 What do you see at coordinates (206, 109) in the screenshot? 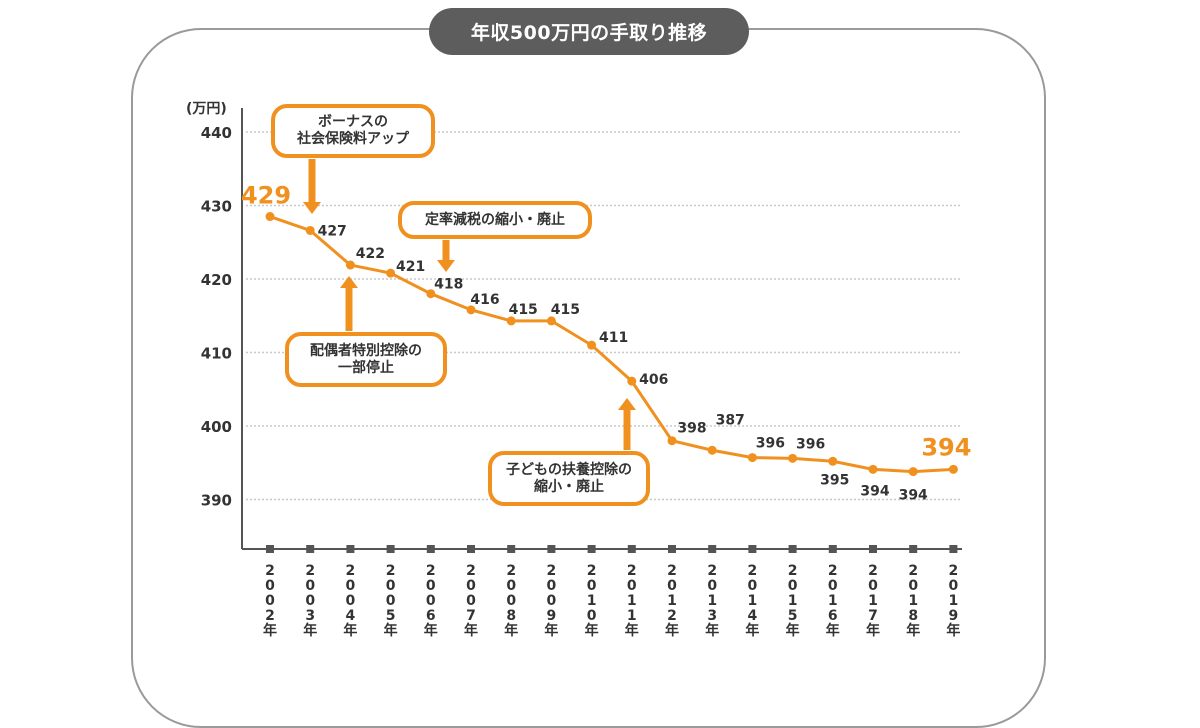
I see `y-axis-unit: (万円)` at bounding box center [206, 109].